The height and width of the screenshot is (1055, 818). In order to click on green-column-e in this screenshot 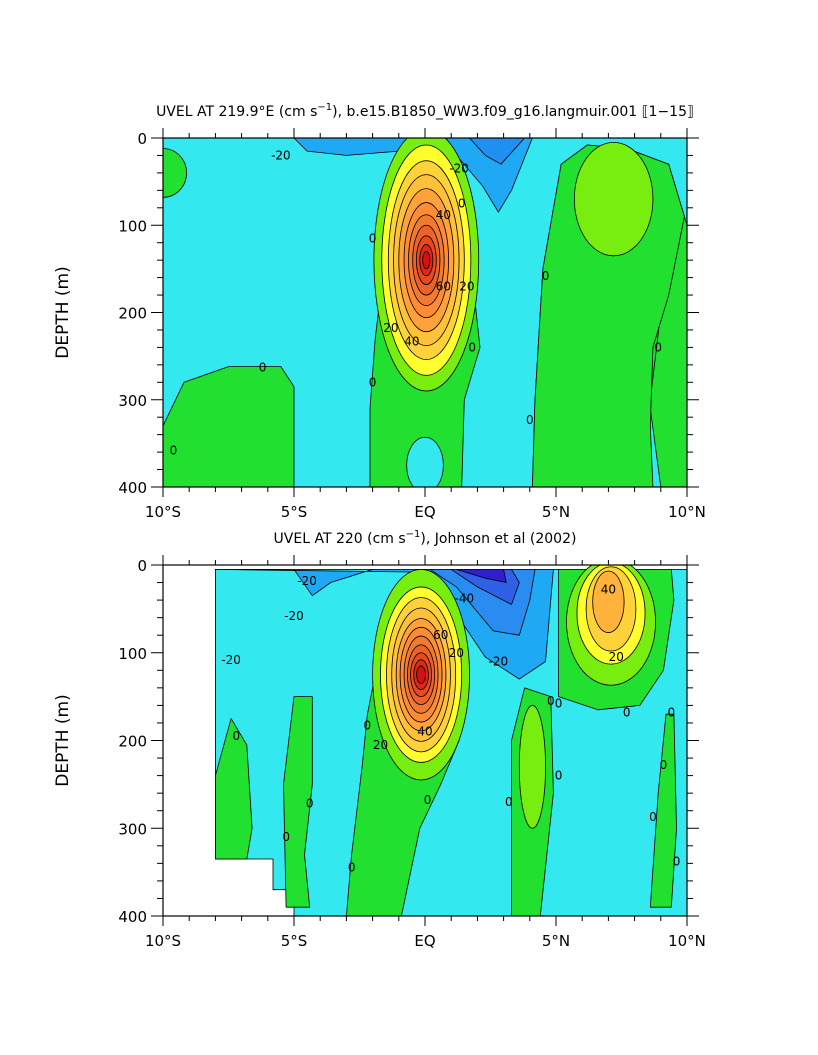, I will do `click(663, 810)`.